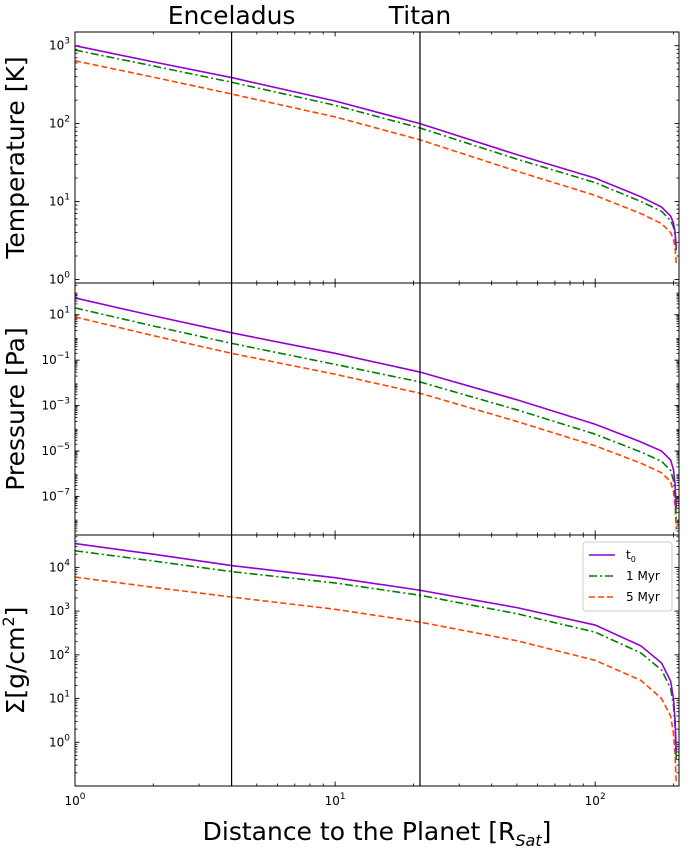 This screenshot has width=686, height=853. I want to click on legend-label: 1 Myr, so click(643, 576).